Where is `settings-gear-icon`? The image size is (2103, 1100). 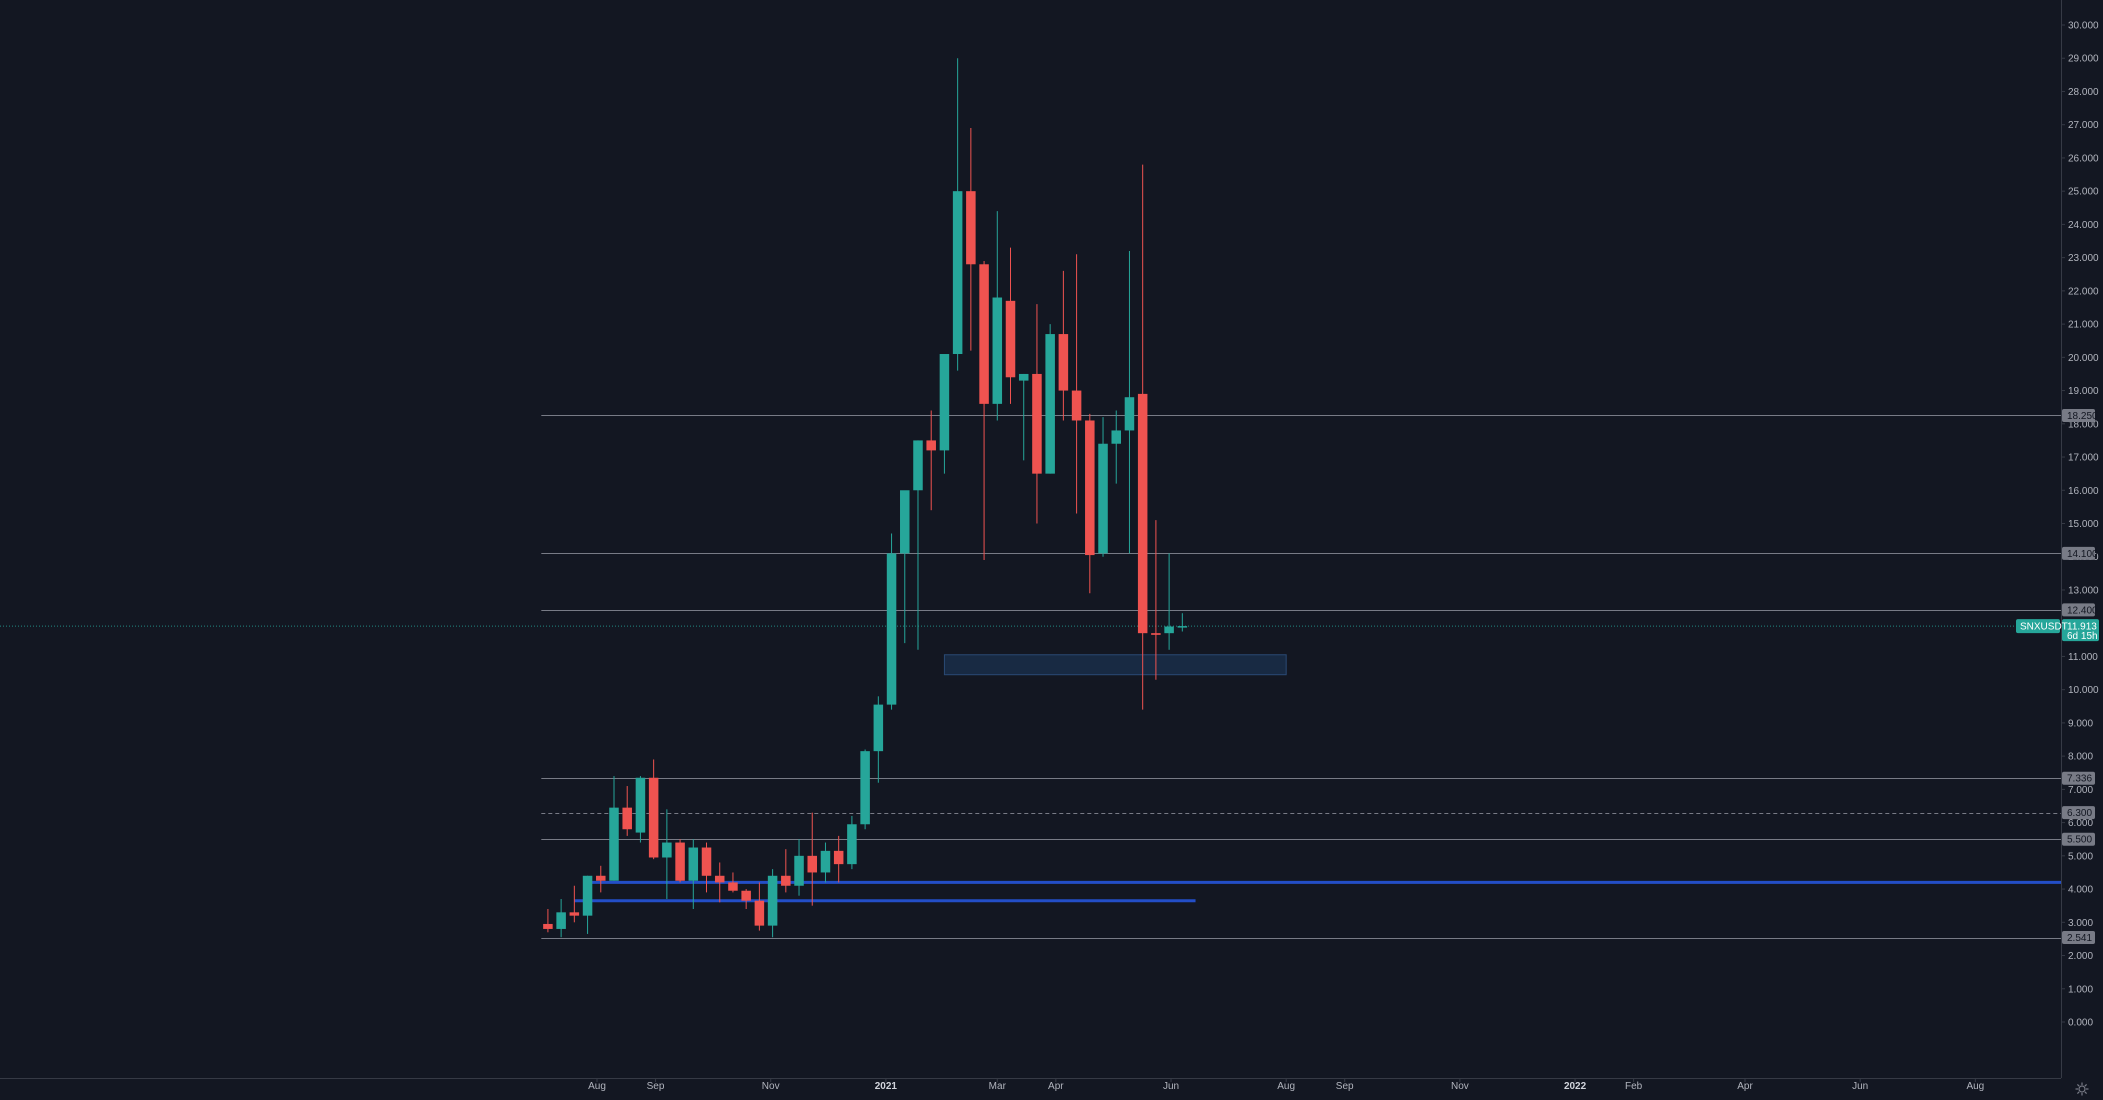
settings-gear-icon is located at coordinates (2082, 1089).